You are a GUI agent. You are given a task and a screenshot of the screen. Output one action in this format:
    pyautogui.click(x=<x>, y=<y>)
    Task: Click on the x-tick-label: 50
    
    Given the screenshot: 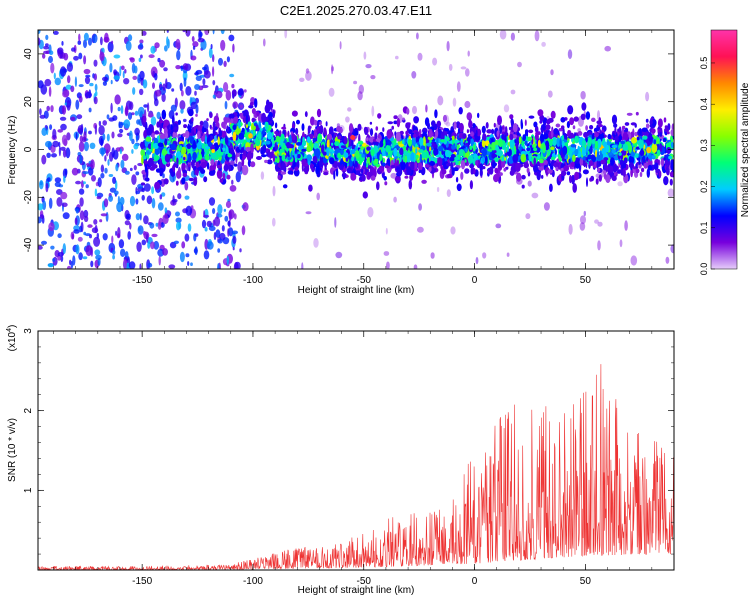 What is the action you would take?
    pyautogui.click(x=586, y=280)
    